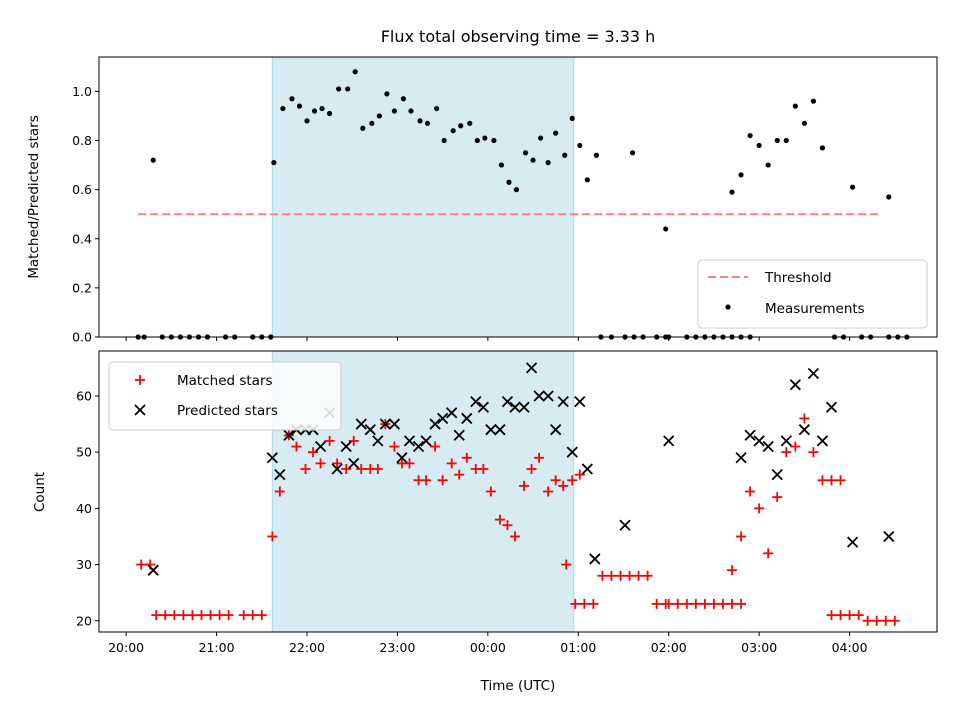 The height and width of the screenshot is (720, 960). Describe the element at coordinates (798, 278) in the screenshot. I see `legend-threshold-label: Threshold` at that location.